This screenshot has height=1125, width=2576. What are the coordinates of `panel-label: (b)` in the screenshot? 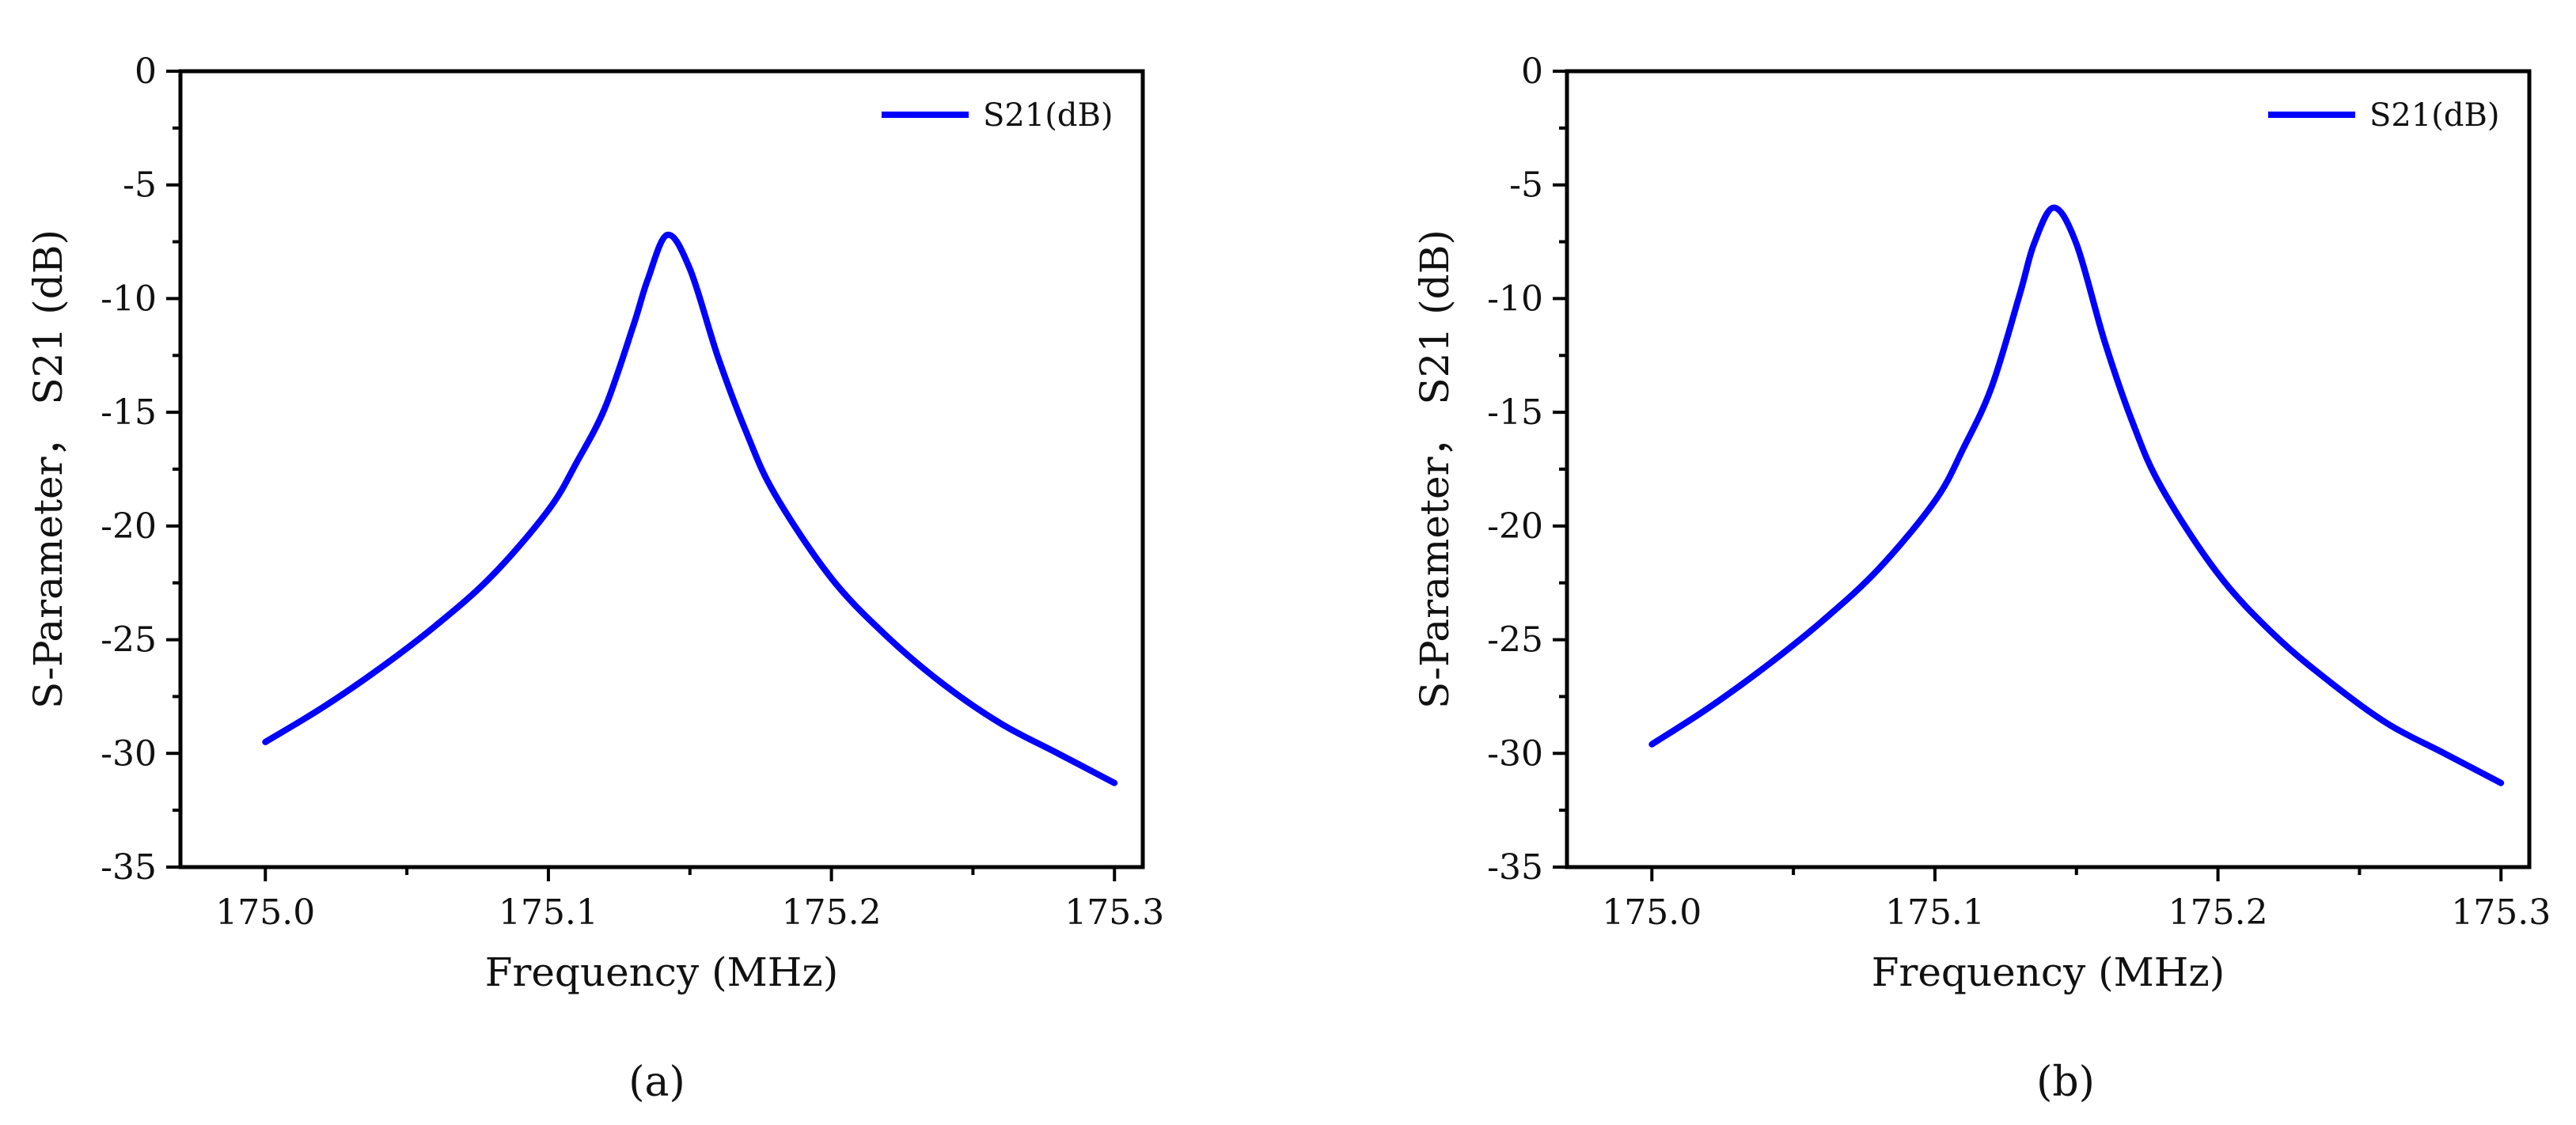 It's located at (2065, 1082).